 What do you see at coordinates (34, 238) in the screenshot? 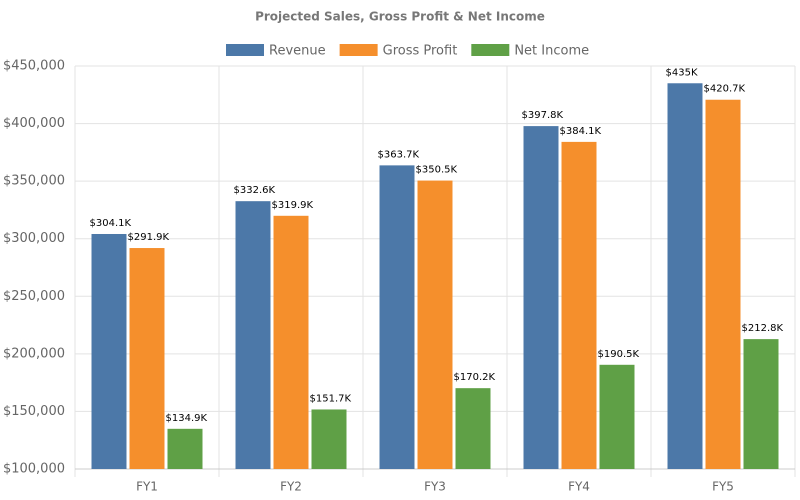
I see `y-tick-label: $300,000` at bounding box center [34, 238].